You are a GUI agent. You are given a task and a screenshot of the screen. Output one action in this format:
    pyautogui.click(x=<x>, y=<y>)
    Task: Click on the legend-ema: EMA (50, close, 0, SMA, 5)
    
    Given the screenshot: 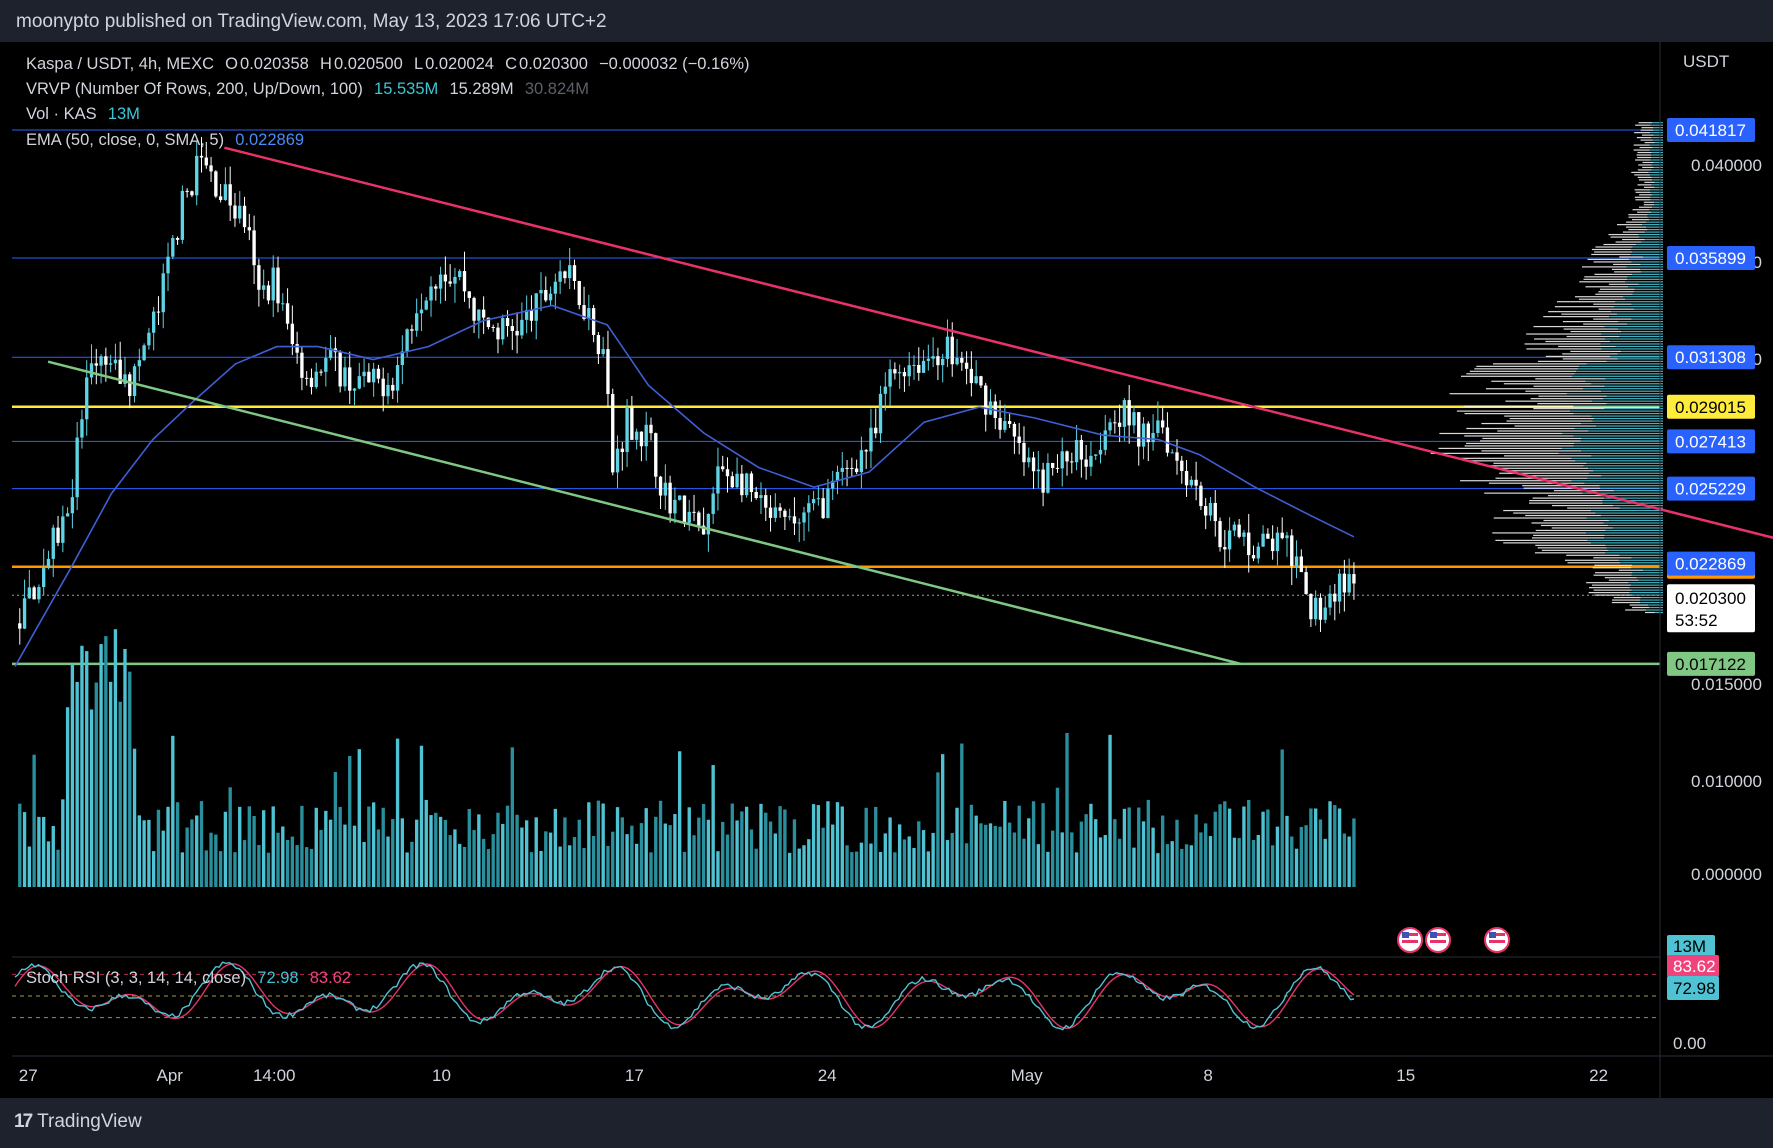 What is the action you would take?
    pyautogui.click(x=125, y=140)
    